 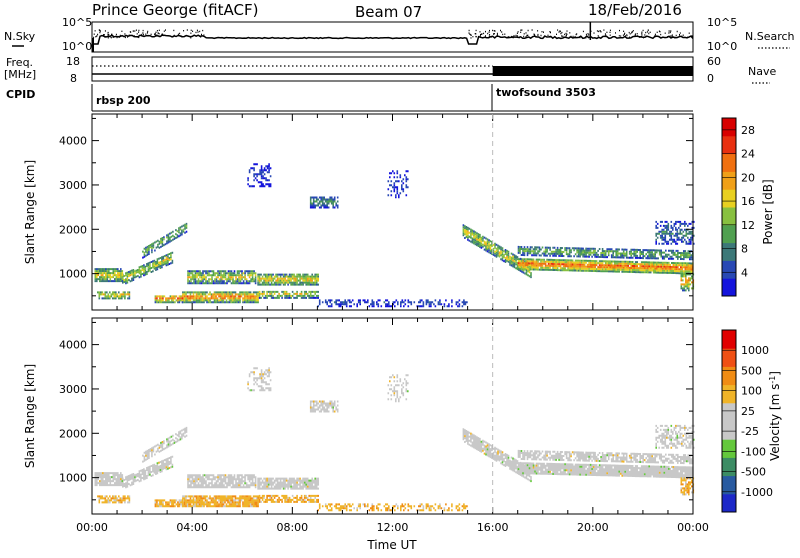 I want to click on power-colorbar-label: Power [dB], so click(x=768, y=211).